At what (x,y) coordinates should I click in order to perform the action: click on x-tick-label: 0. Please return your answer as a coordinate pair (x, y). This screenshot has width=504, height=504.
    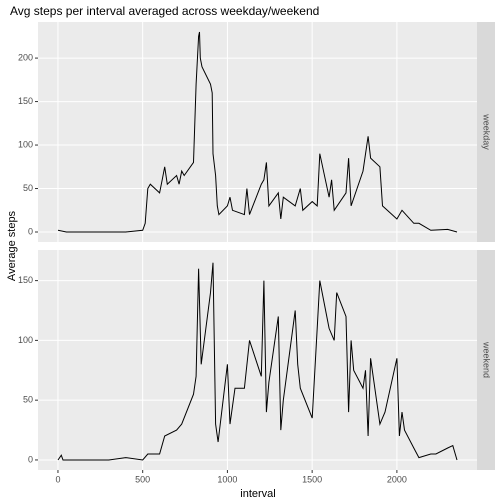
    Looking at the image, I should click on (57, 479).